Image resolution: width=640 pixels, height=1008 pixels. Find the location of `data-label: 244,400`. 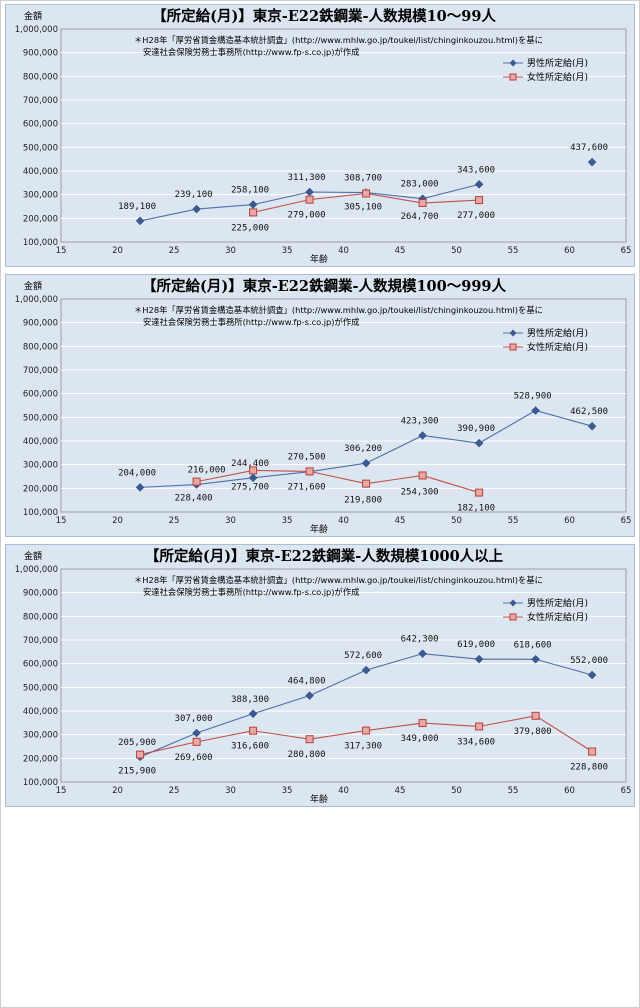

data-label: 244,400 is located at coordinates (250, 464).